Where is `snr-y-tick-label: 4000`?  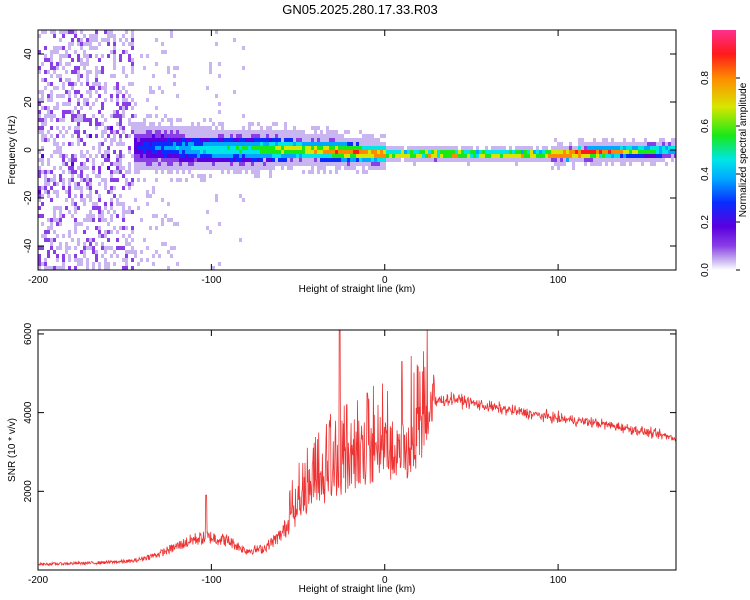 snr-y-tick-label: 4000 is located at coordinates (28, 412).